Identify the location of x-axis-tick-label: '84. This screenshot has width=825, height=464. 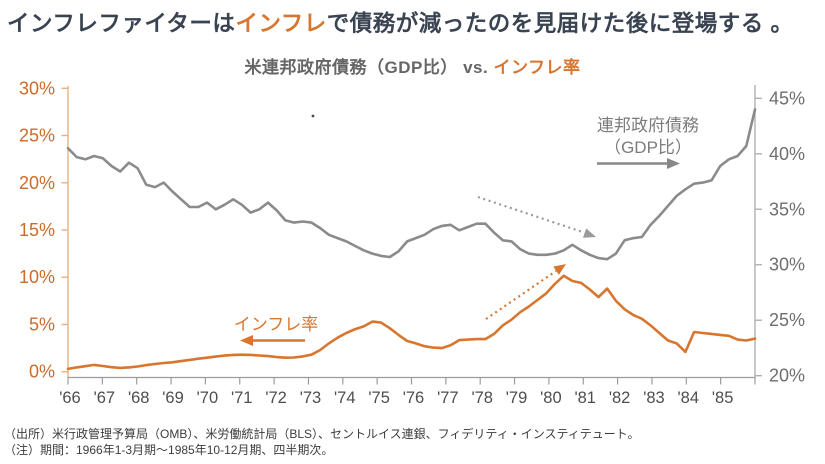
(689, 398).